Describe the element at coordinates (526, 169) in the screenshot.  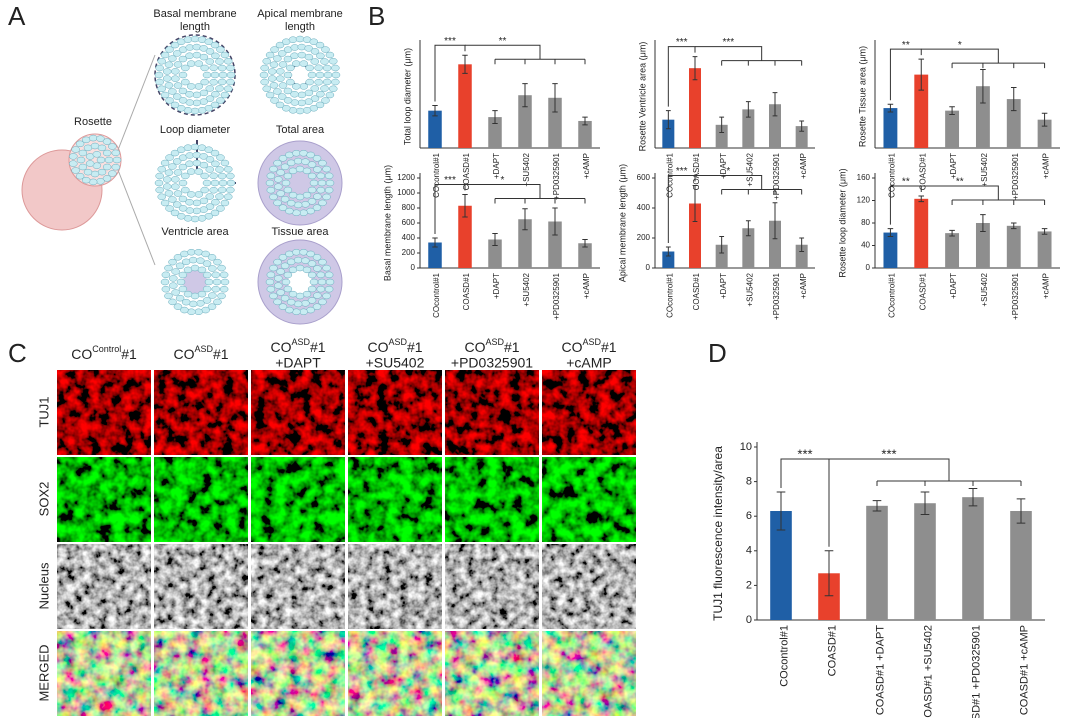
I see `x-tick-label: +SU5402` at that location.